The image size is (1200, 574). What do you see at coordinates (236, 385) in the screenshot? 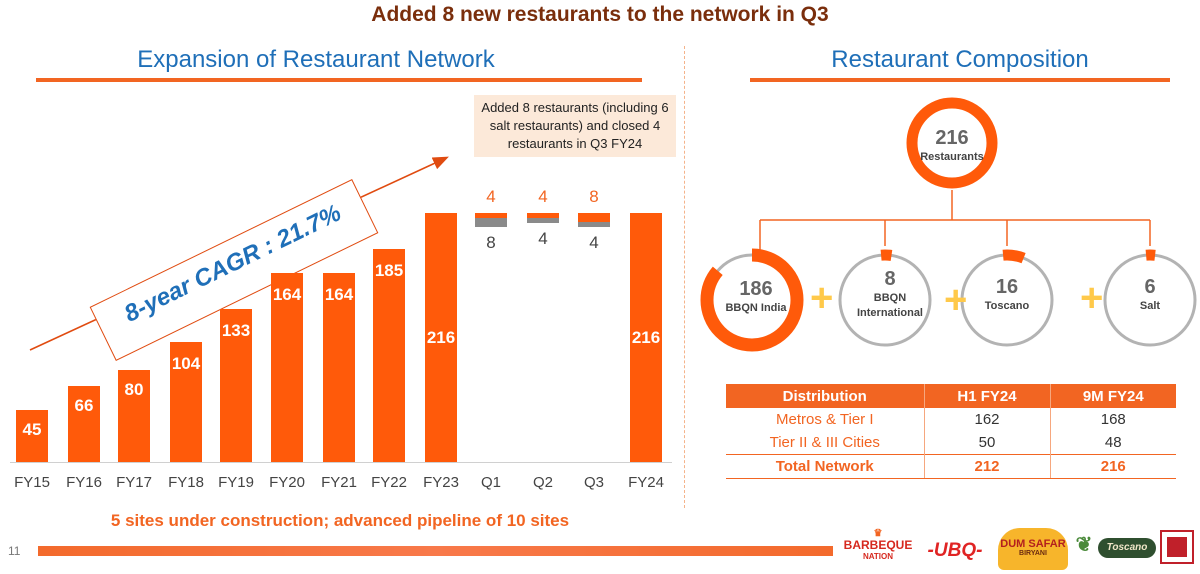
I see `bar-fy19` at bounding box center [236, 385].